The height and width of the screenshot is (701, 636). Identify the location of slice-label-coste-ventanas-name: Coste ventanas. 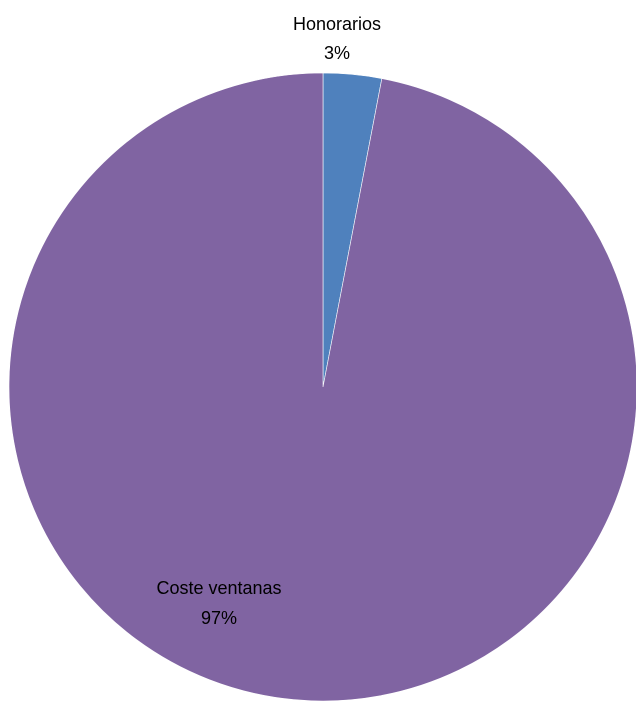
(218, 588).